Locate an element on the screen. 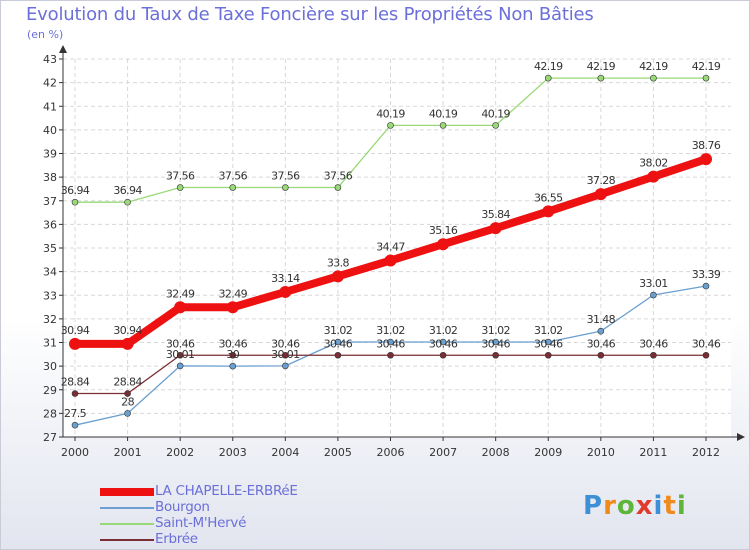 This screenshot has height=550, width=750. data-label: 38.76 is located at coordinates (706, 145).